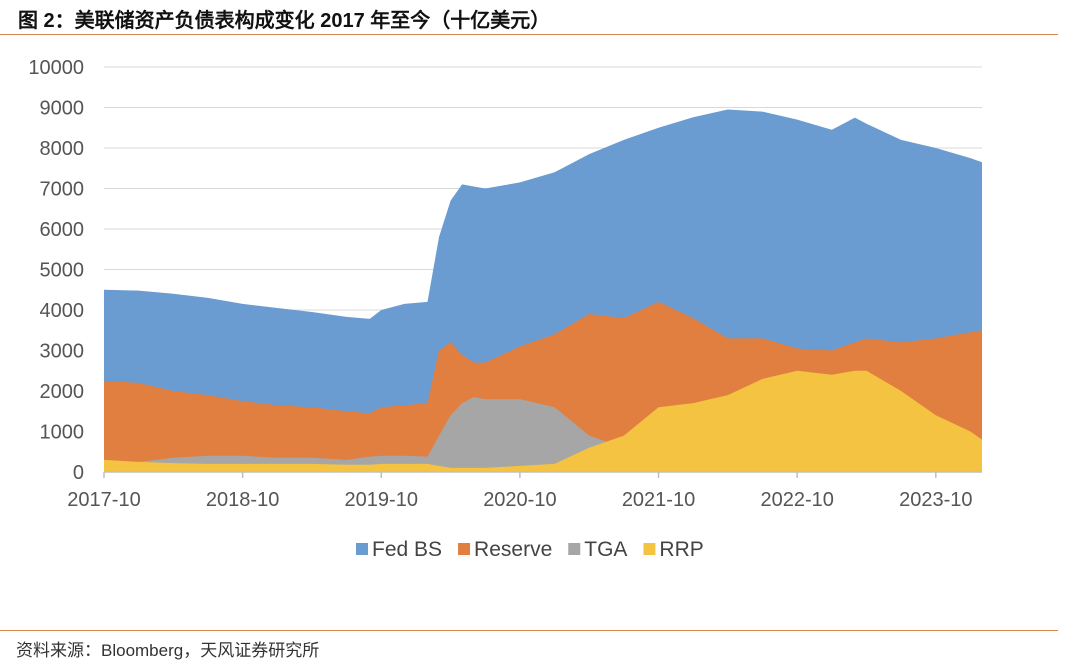 This screenshot has width=1080, height=663. Describe the element at coordinates (519, 500) in the screenshot. I see `x-tick-label: 2020-10` at that location.